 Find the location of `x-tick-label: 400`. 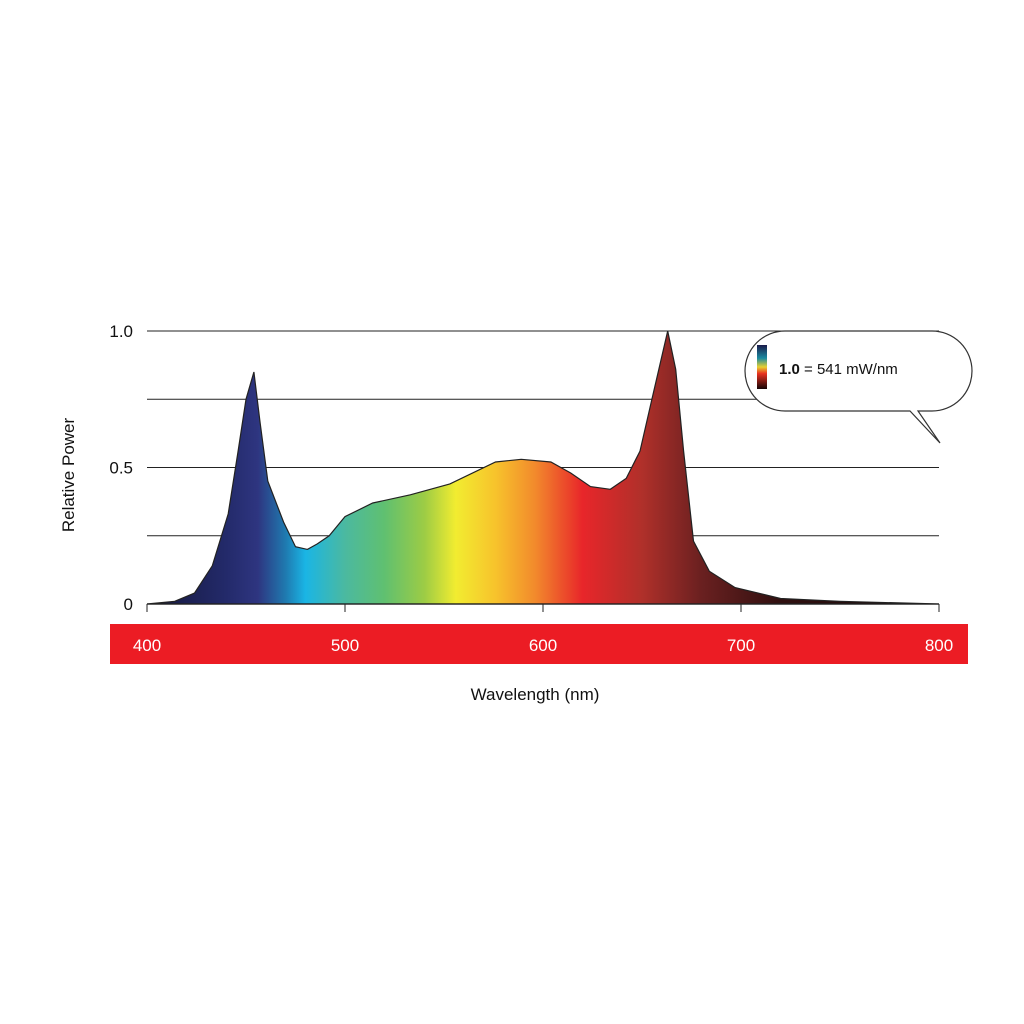

x-tick-label: 400 is located at coordinates (147, 645).